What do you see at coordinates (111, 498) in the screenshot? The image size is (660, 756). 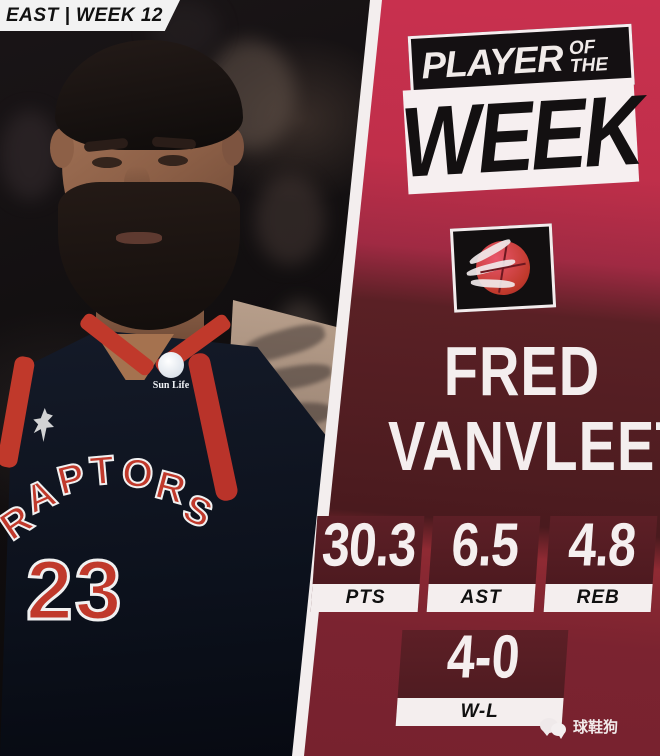 I see `jersey-wordmark: R A P T O R S` at bounding box center [111, 498].